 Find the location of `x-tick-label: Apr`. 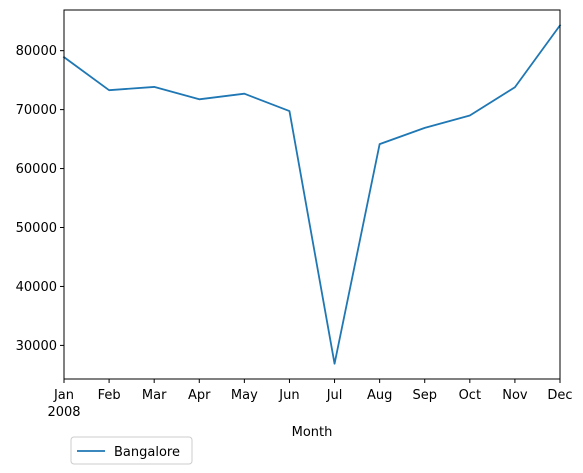

x-tick-label: Apr is located at coordinates (199, 395).